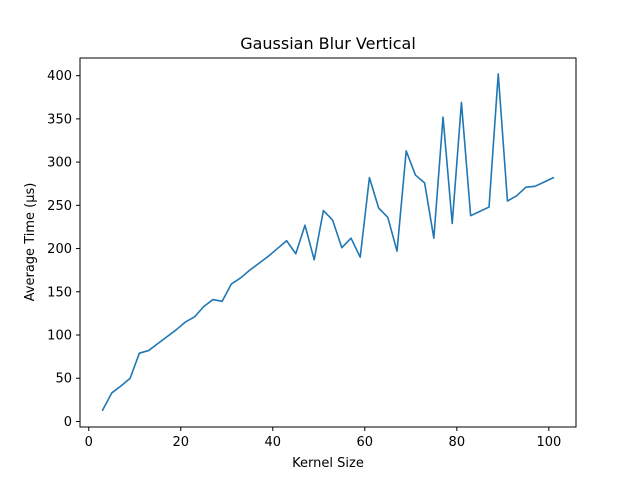 Image resolution: width=640 pixels, height=480 pixels. What do you see at coordinates (59, 163) in the screenshot?
I see `y-tick-label: 300` at bounding box center [59, 163].